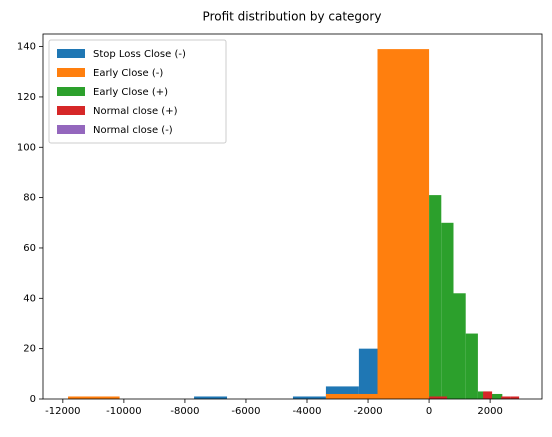 The height and width of the screenshot is (437, 552). Describe the element at coordinates (29, 198) in the screenshot. I see `y-tick-label: 80` at that location.